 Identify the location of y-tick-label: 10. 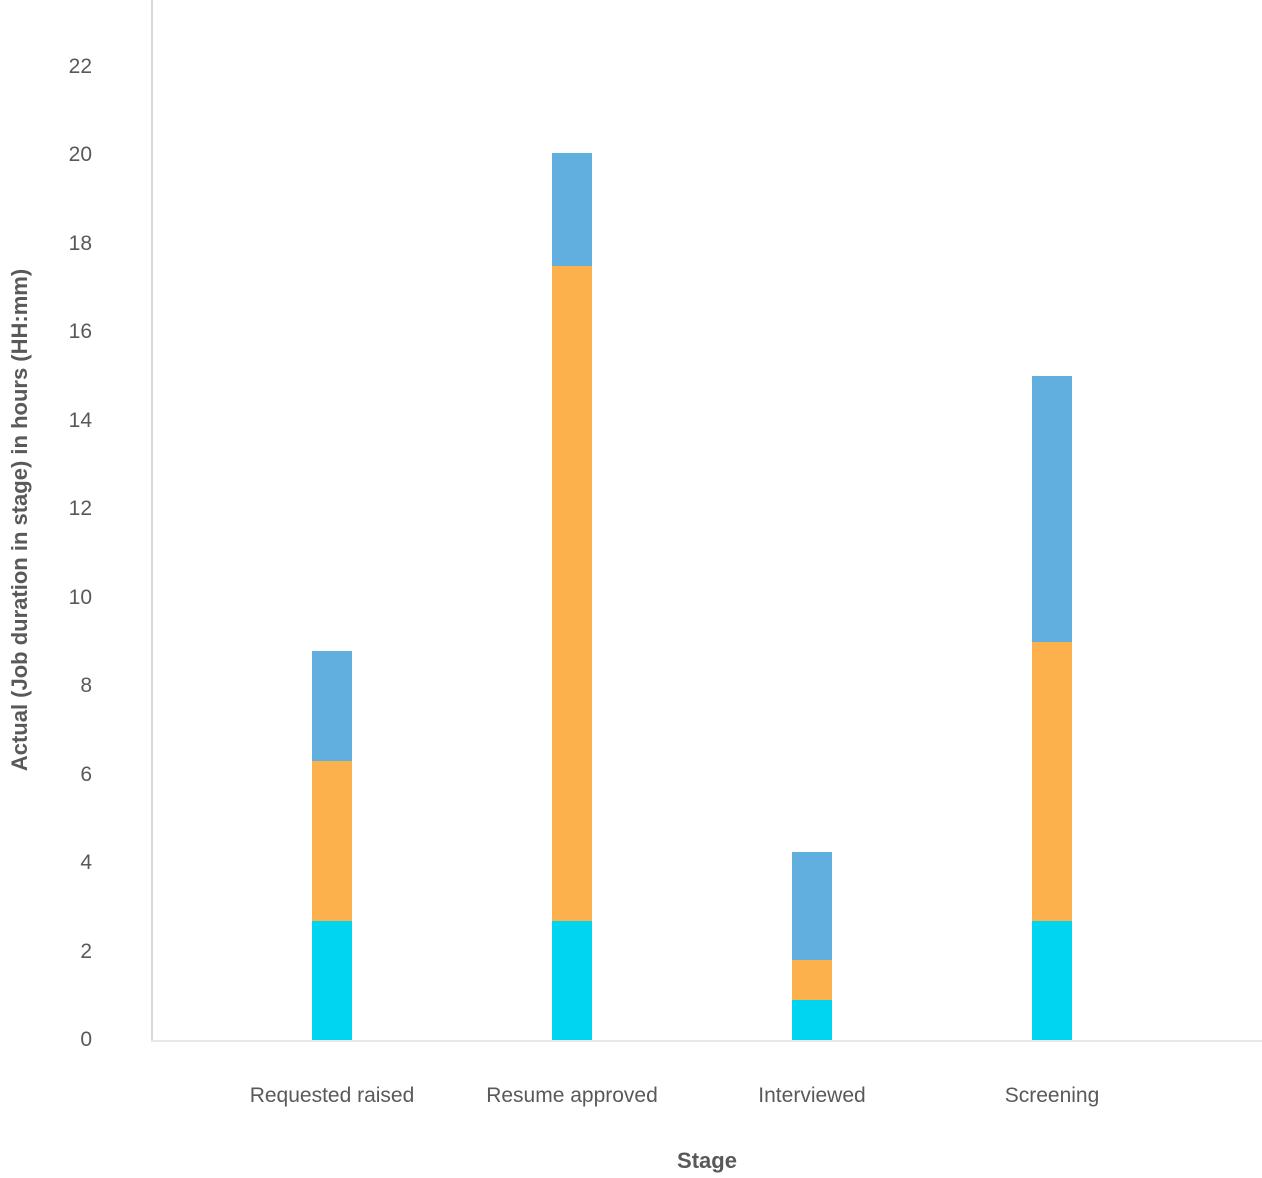
(80, 597).